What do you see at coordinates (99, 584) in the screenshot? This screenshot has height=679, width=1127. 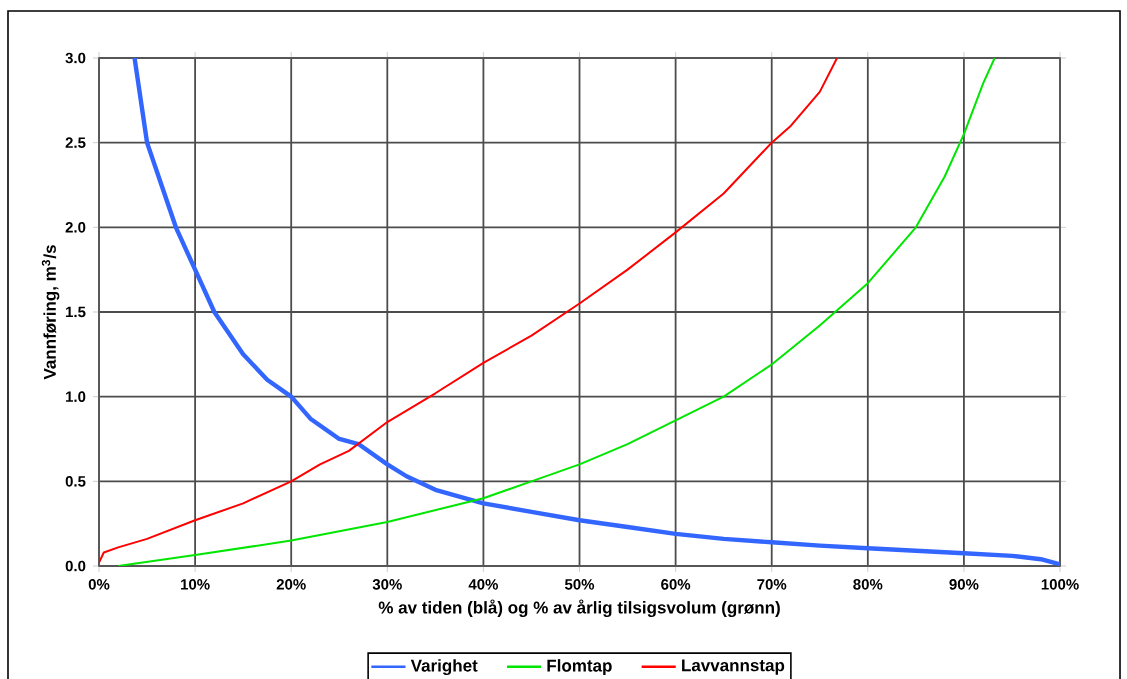 I see `x-tick-label: 0%` at bounding box center [99, 584].